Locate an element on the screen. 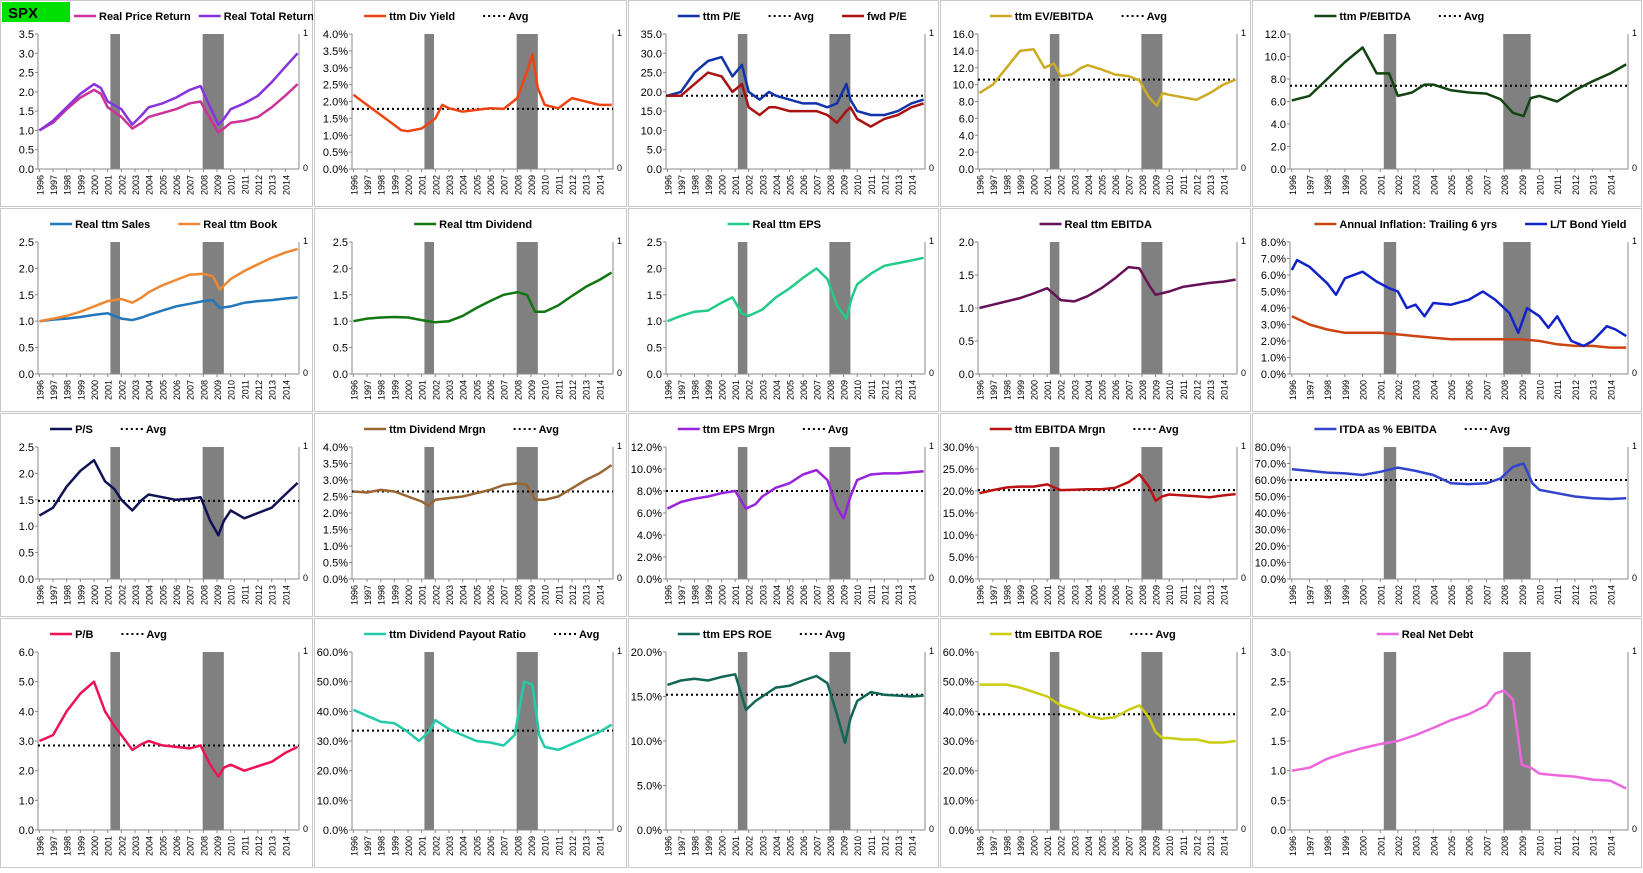  legend-label: Real ttm Book is located at coordinates (240, 225).